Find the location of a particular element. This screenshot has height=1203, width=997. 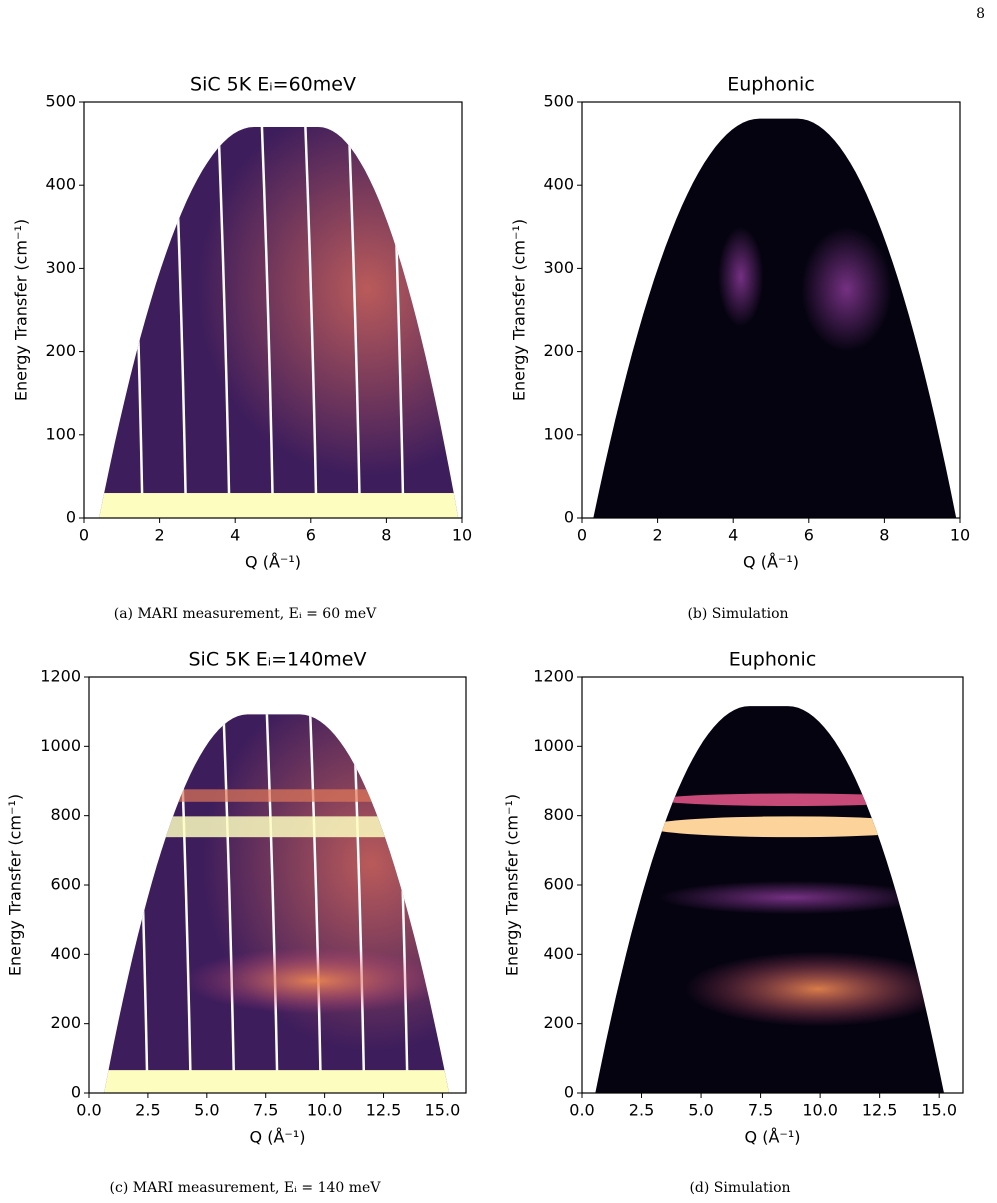

page-number: 8 is located at coordinates (980, 14).